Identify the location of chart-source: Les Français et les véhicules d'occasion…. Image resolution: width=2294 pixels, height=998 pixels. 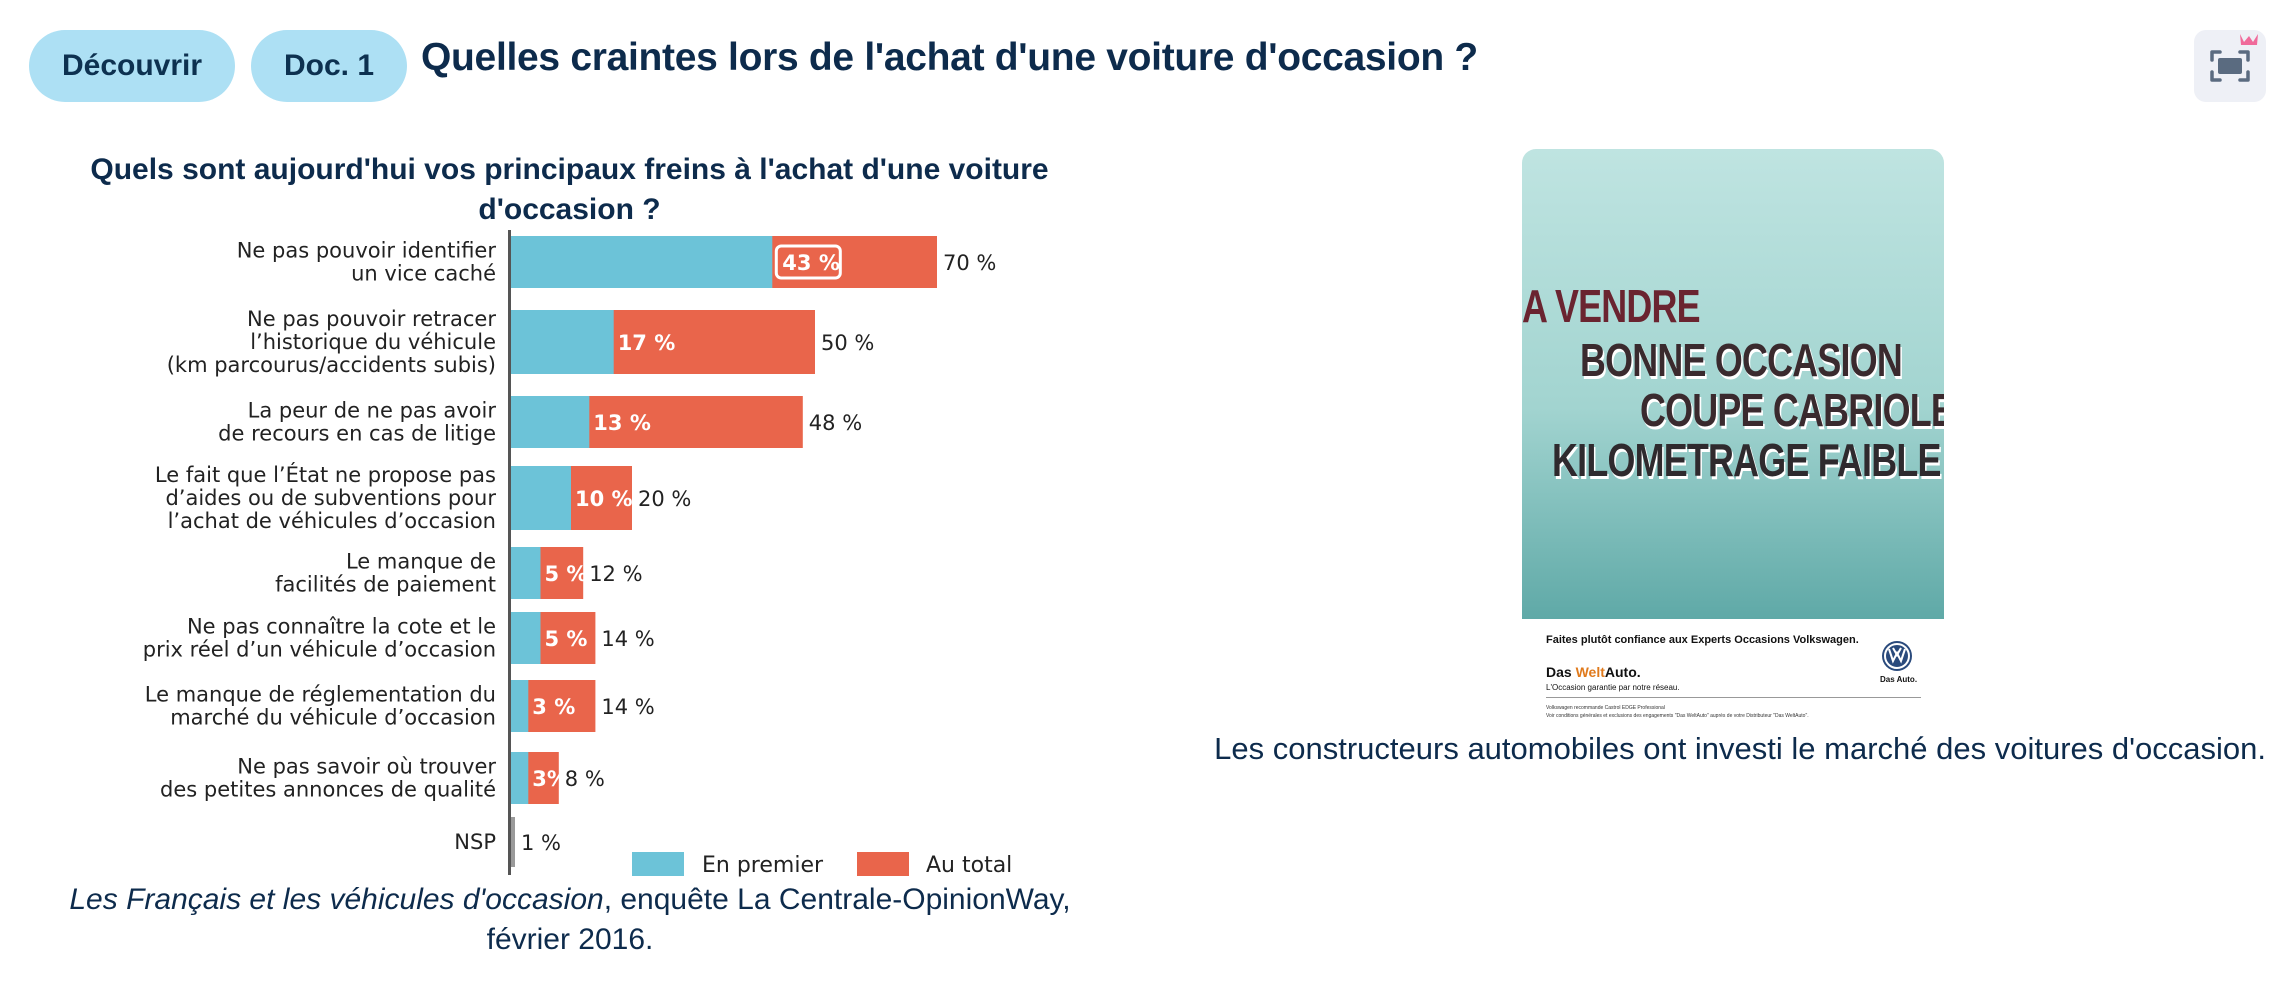
(570, 920).